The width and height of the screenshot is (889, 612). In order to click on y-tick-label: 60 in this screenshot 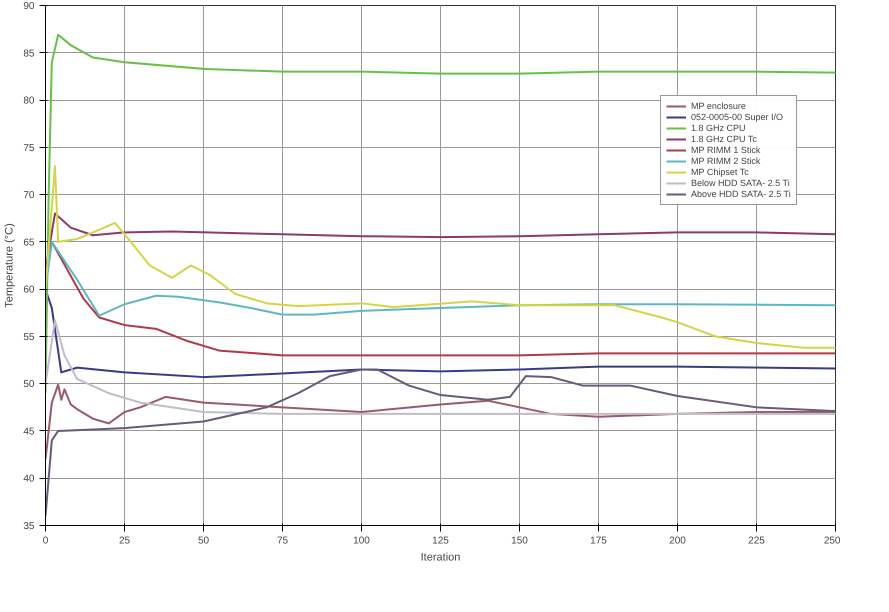, I will do `click(29, 290)`.